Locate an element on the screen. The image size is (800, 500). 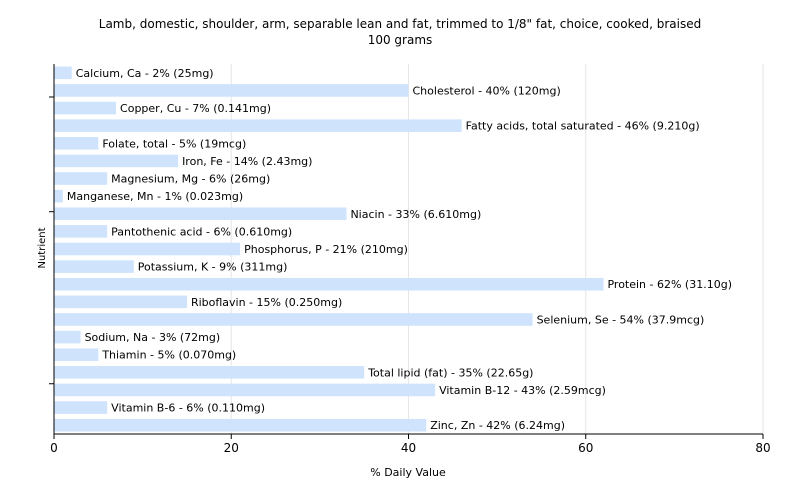
bar-label: Vitamin B-6 - 6% (0.110mg) is located at coordinates (188, 408).